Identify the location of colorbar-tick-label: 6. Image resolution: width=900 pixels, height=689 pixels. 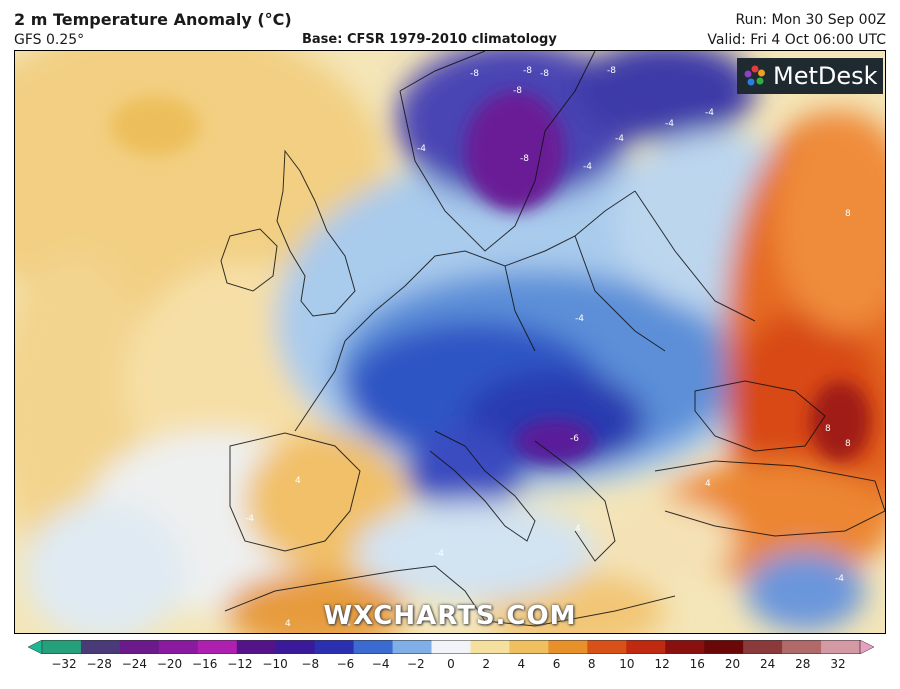
(556, 664).